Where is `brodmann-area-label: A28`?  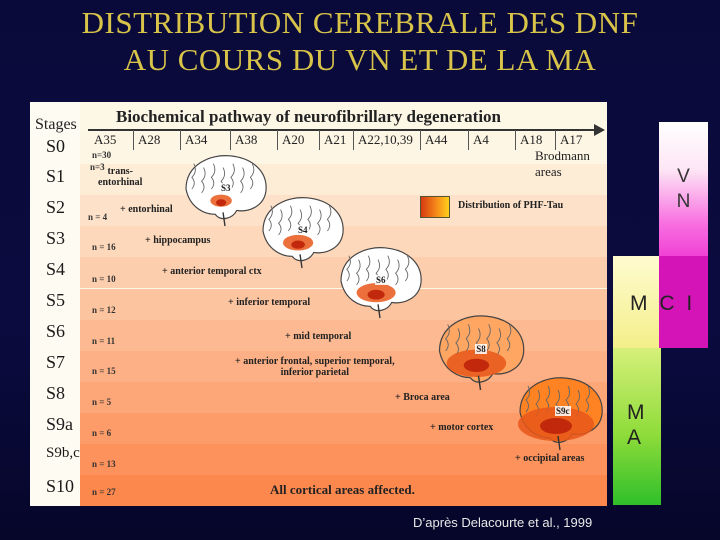
brodmann-area-label: A28 is located at coordinates (149, 139).